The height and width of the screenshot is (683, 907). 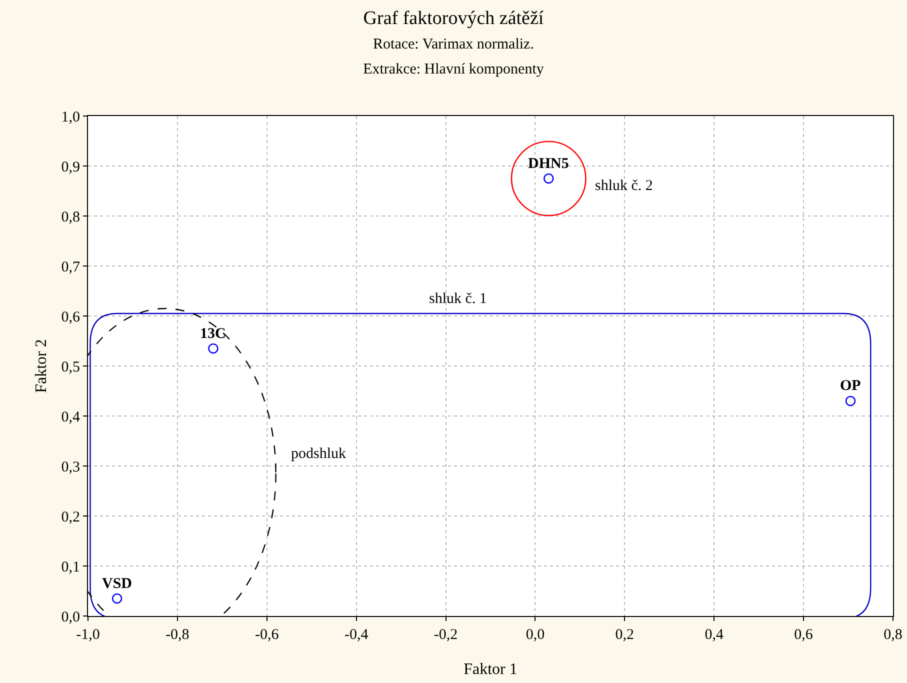 I want to click on y-axis-title: Faktor 2, so click(x=41, y=366).